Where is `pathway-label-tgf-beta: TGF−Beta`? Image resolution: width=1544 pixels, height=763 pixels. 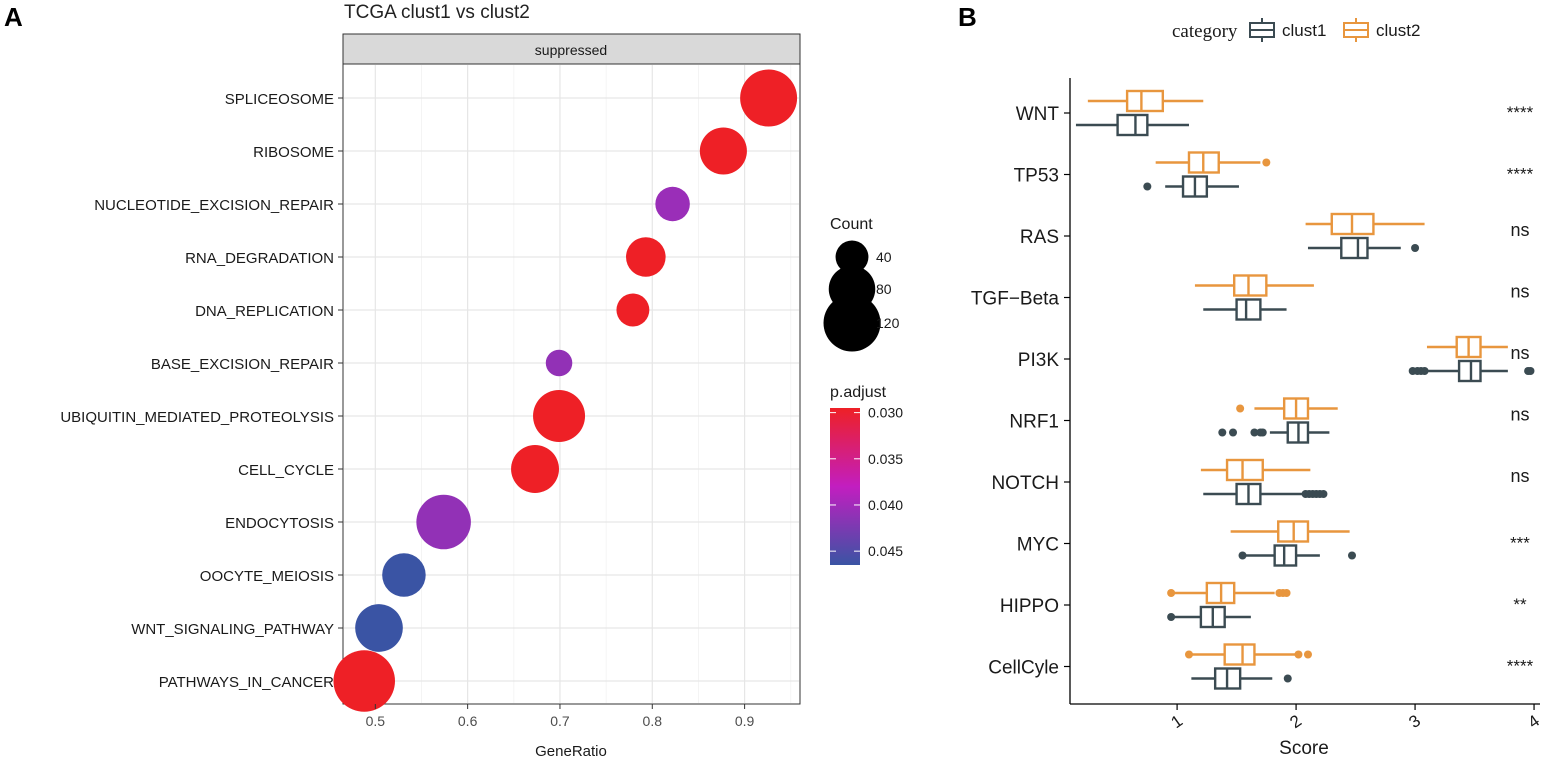
pathway-label-tgf-beta: TGF−Beta is located at coordinates (1015, 299).